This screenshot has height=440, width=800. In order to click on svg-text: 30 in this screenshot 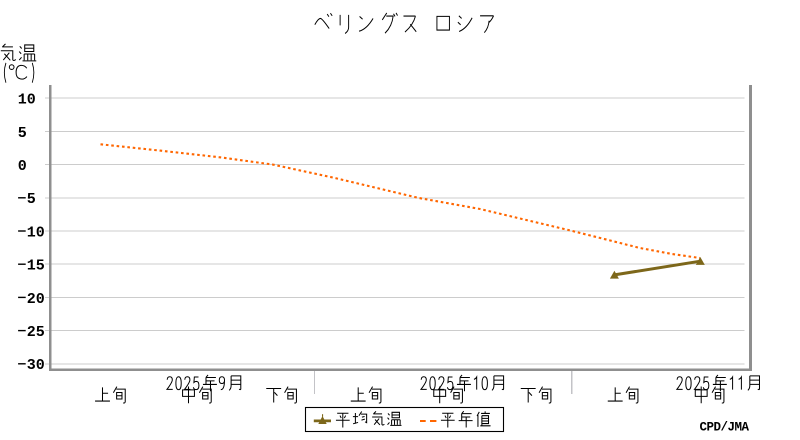, I will do `click(36, 365)`.